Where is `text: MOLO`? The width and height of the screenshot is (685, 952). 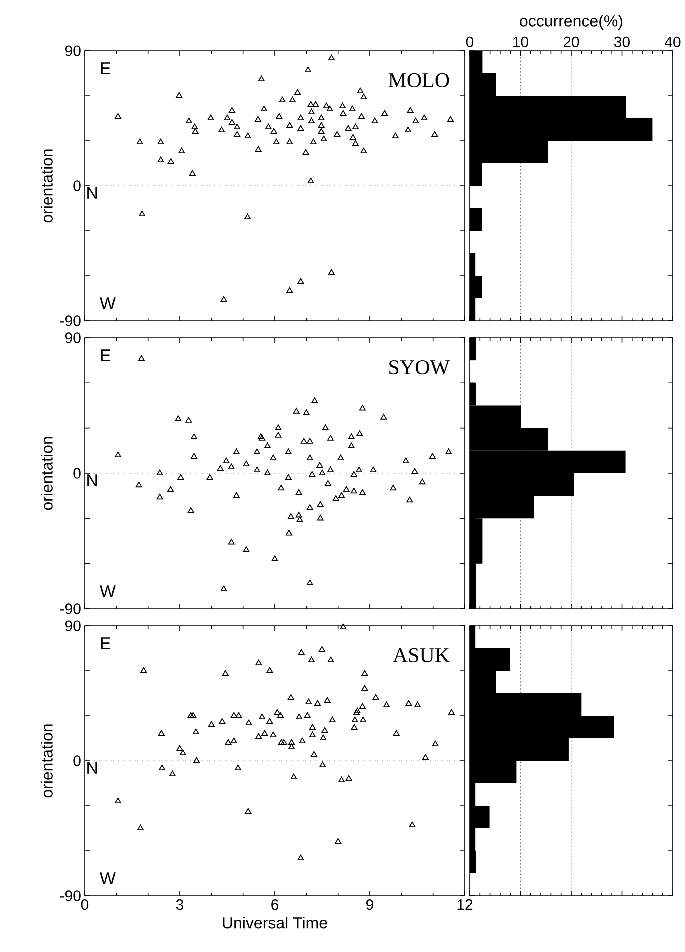
text: MOLO is located at coordinates (419, 80).